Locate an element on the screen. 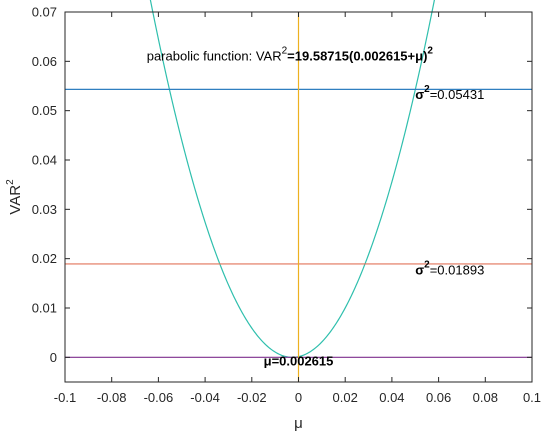 Image resolution: width=550 pixels, height=438 pixels. sigma-annotation-upper: σ2=0.05431 is located at coordinates (449, 93).